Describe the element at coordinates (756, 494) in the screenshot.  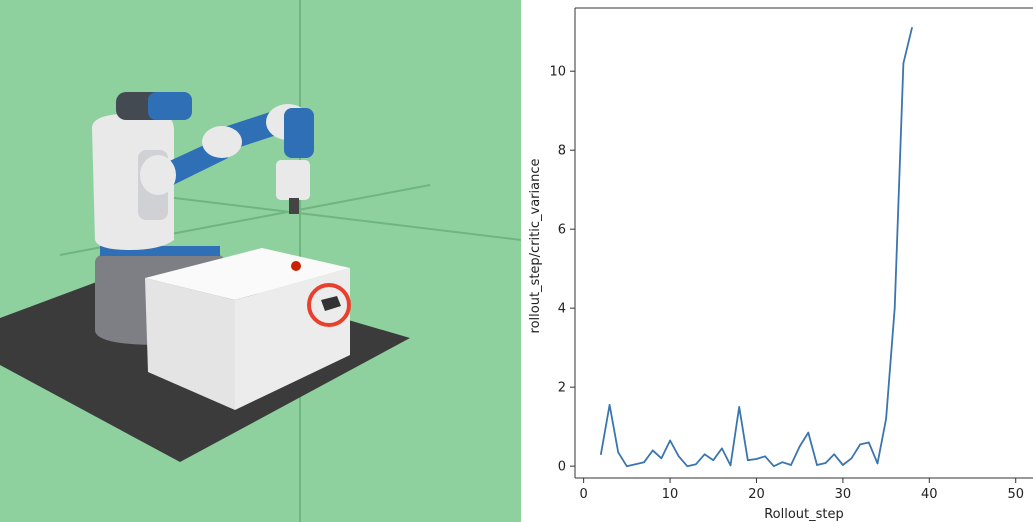
I see `x-tick-label: 20` at that location.